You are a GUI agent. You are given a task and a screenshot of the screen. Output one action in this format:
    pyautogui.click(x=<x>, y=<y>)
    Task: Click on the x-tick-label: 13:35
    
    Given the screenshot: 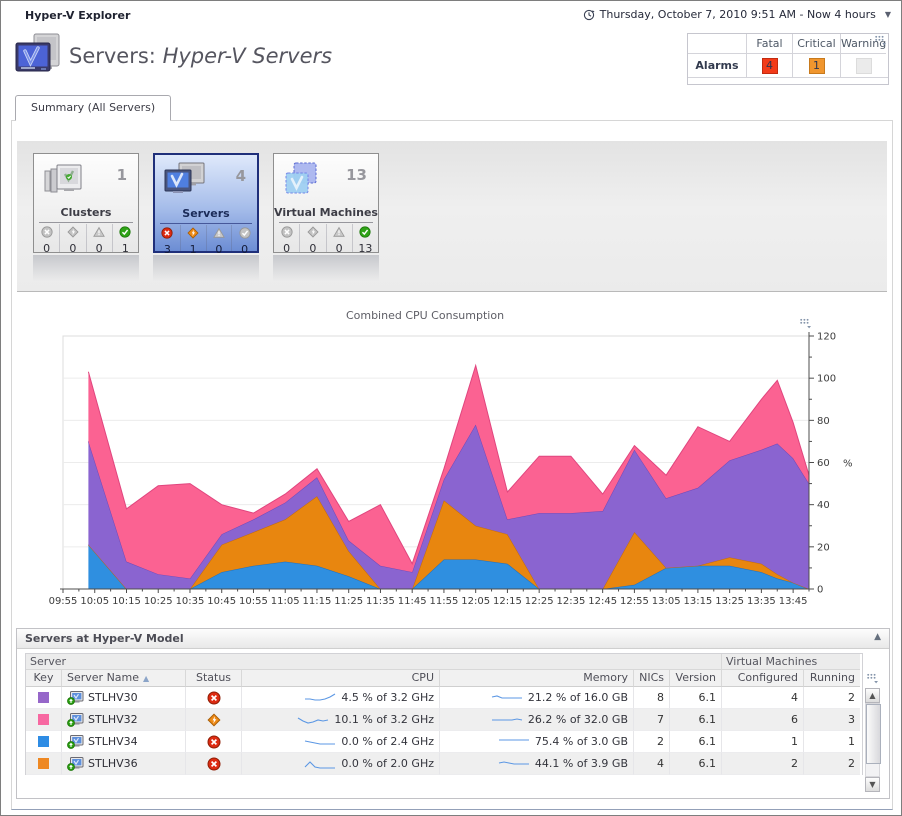 What is the action you would take?
    pyautogui.click(x=761, y=601)
    